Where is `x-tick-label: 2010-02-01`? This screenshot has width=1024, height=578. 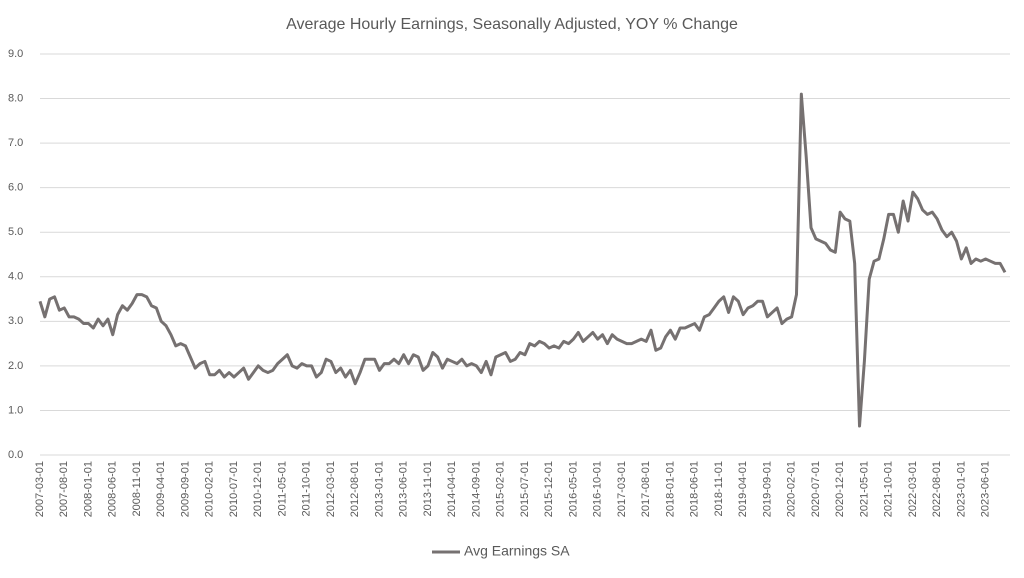
x-tick-label: 2010-02-01 is located at coordinates (210, 489).